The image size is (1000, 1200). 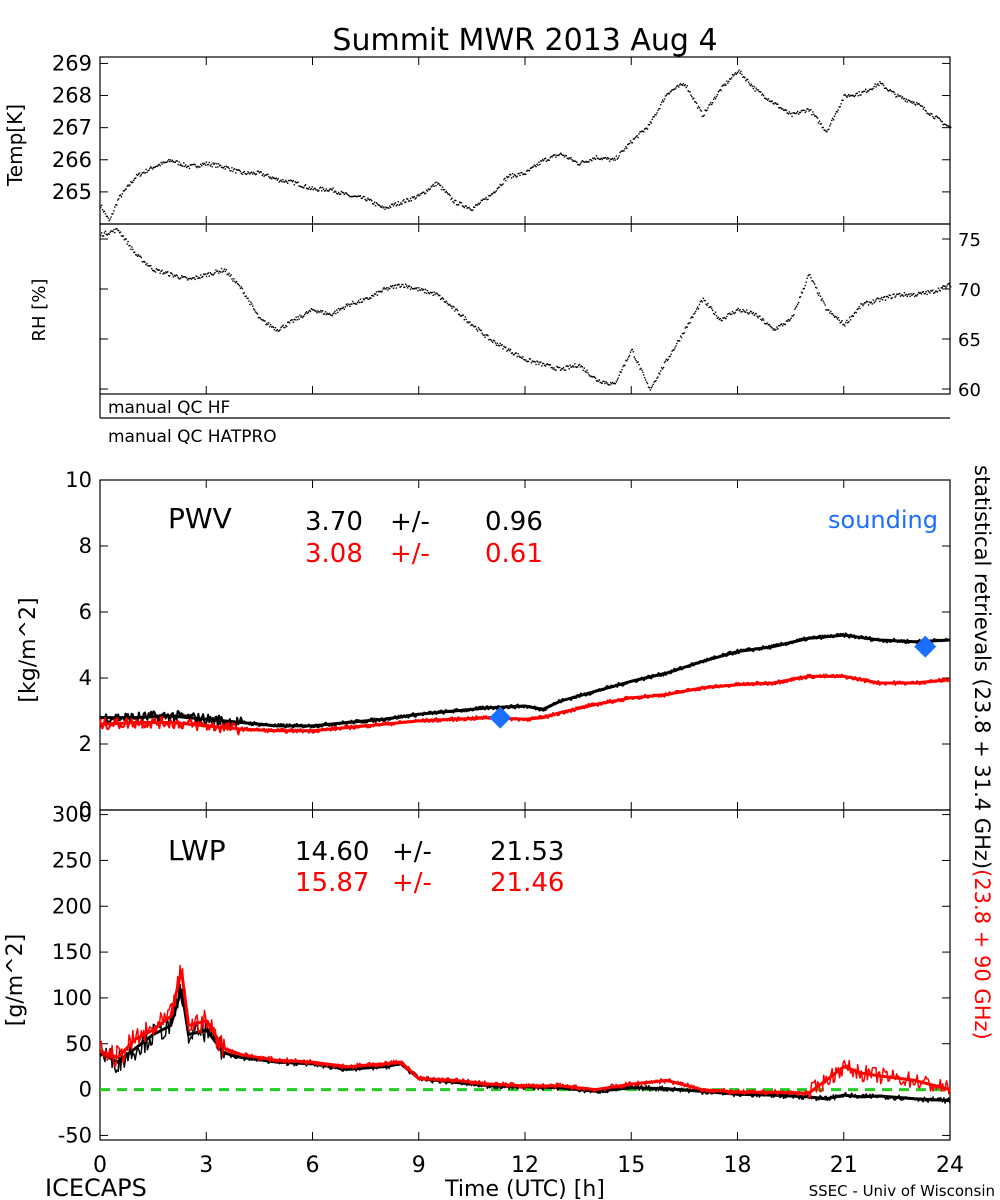 What do you see at coordinates (883, 520) in the screenshot?
I see `sounding-label: sounding` at bounding box center [883, 520].